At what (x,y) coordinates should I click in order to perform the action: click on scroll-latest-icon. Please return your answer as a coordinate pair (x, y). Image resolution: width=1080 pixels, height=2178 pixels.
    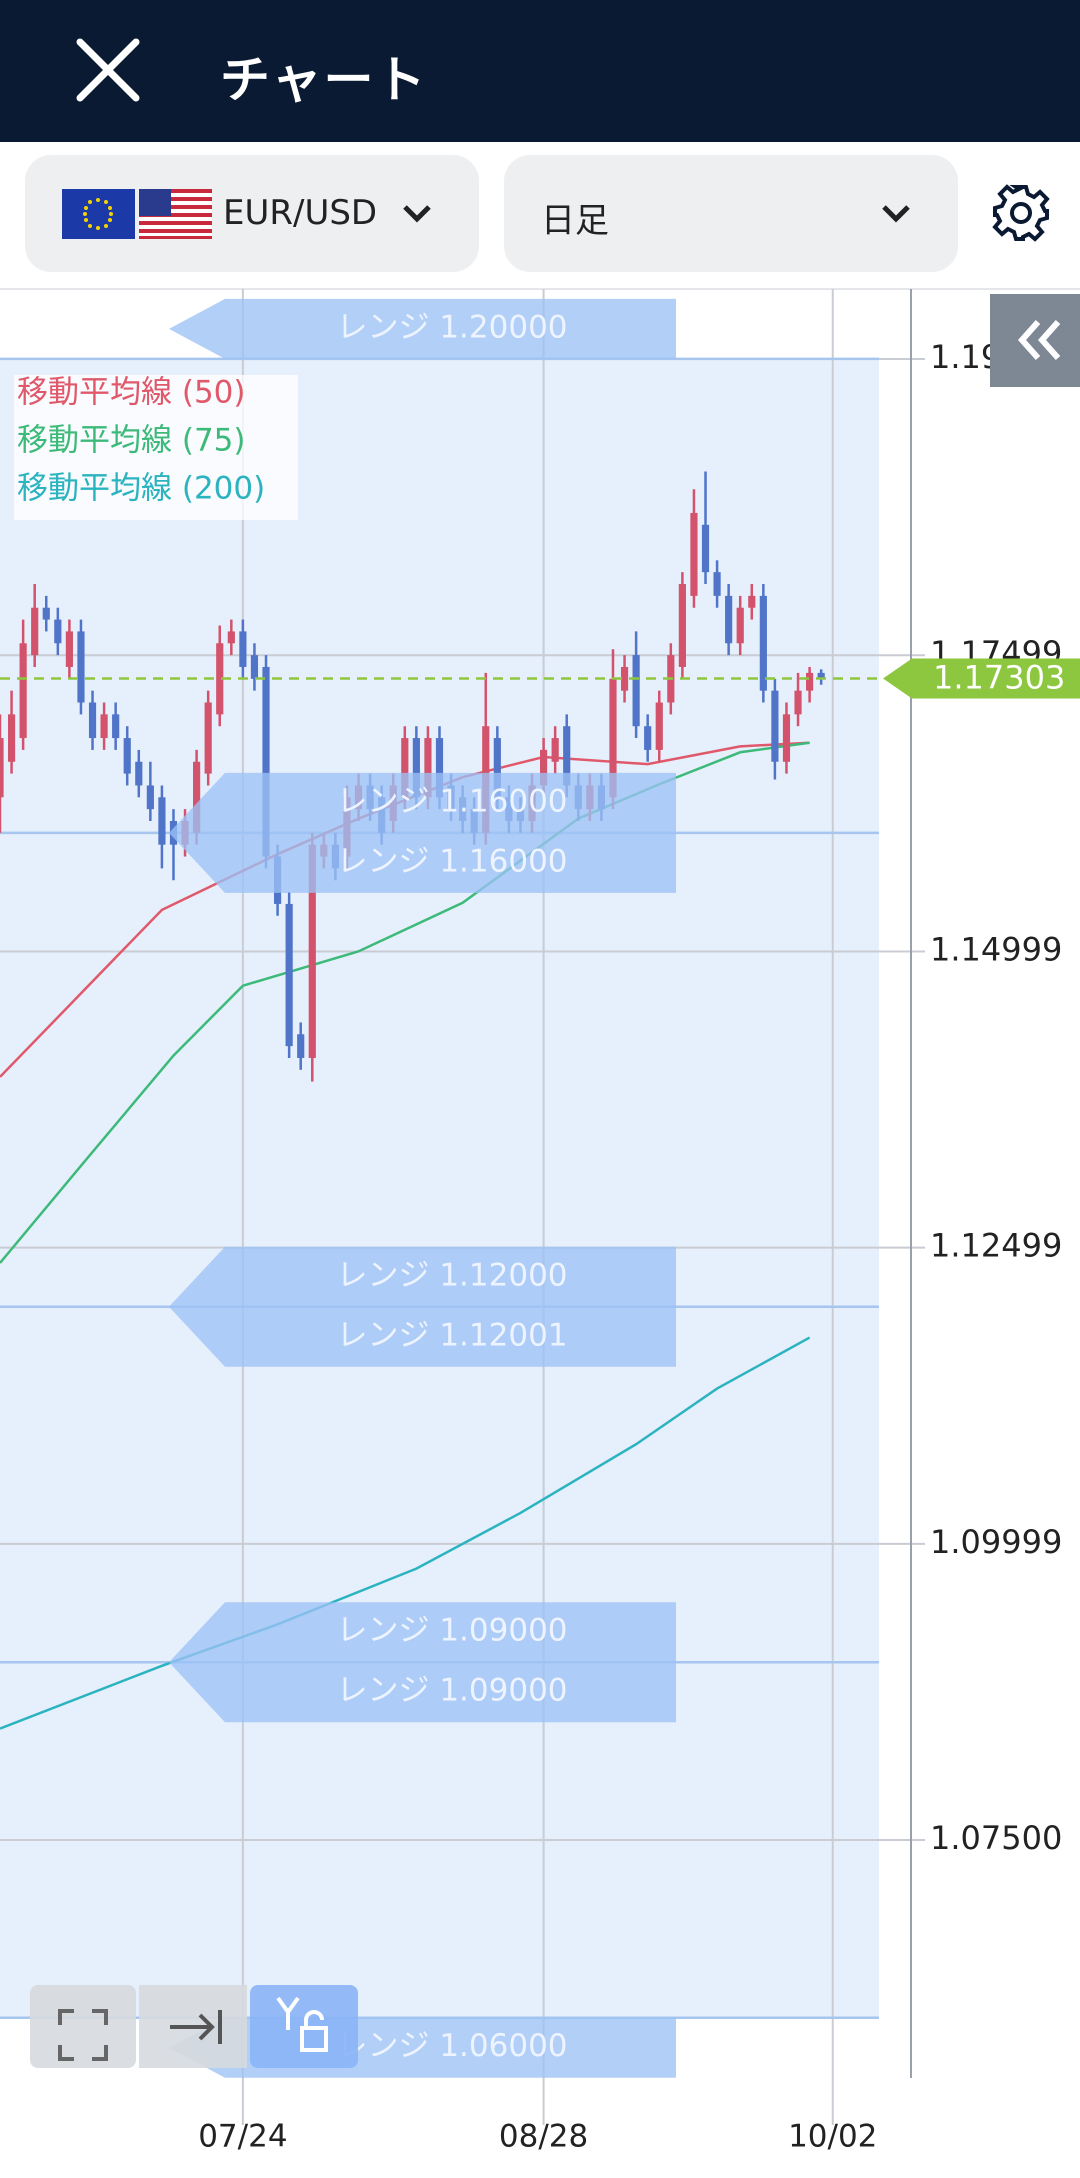
    Looking at the image, I should click on (196, 2027).